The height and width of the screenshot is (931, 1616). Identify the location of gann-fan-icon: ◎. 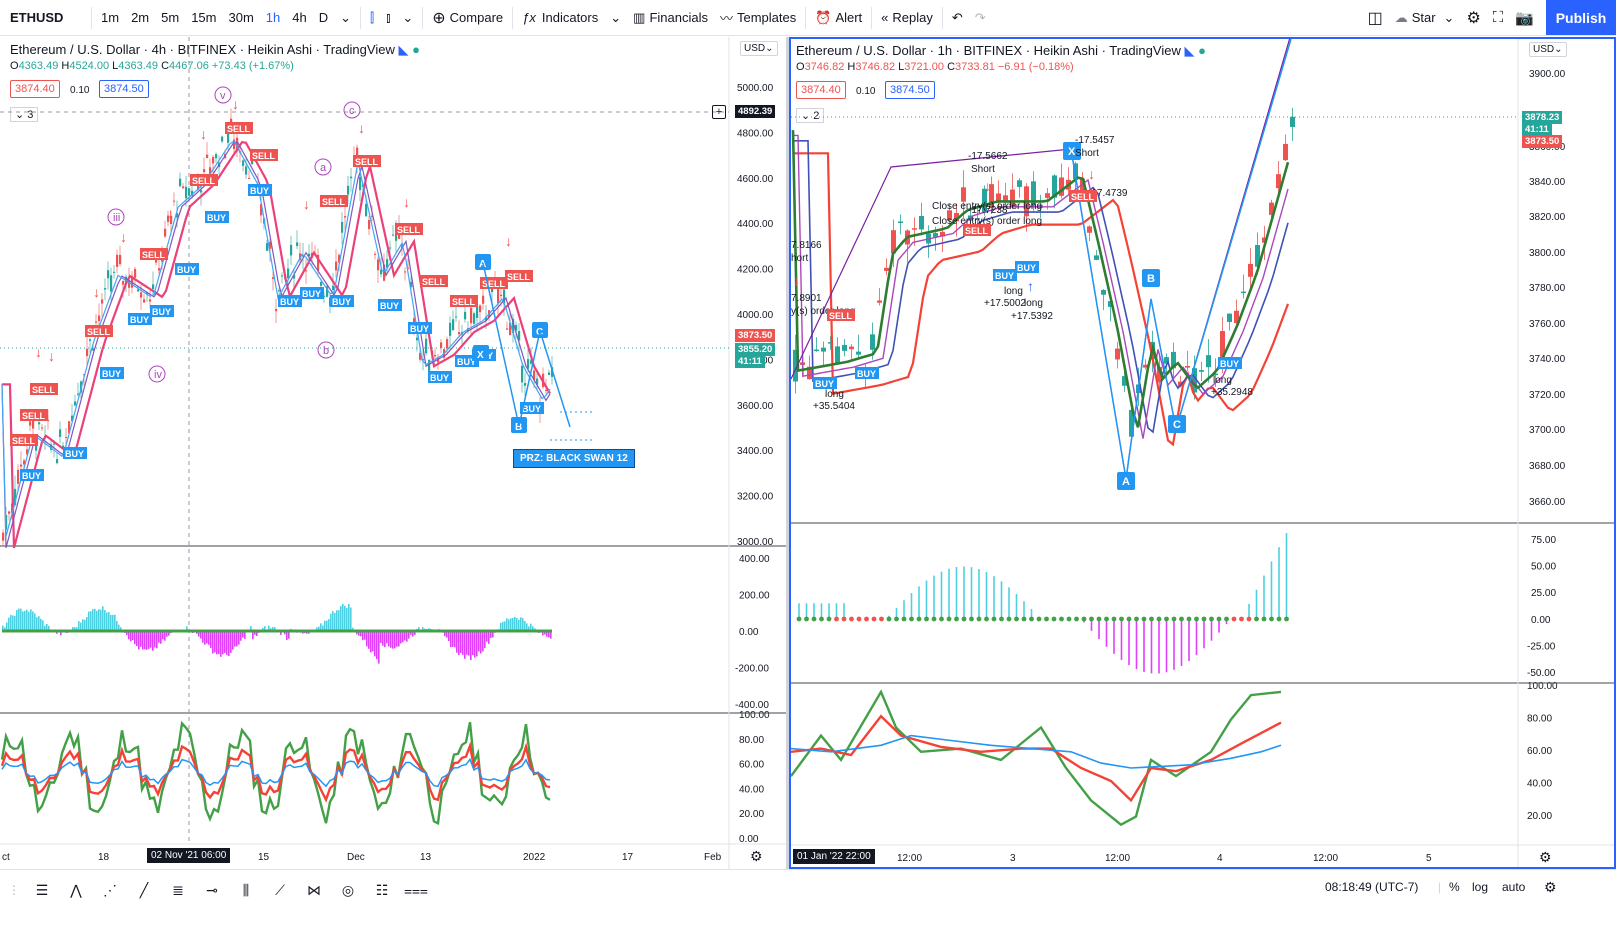
(348, 889).